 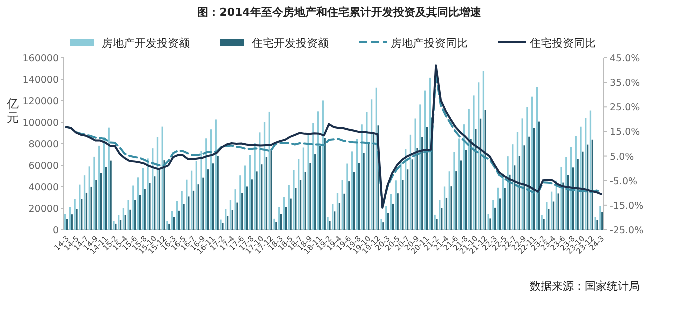 What do you see at coordinates (12, 111) in the screenshot?
I see `y-axis-title: 亿元` at bounding box center [12, 111].